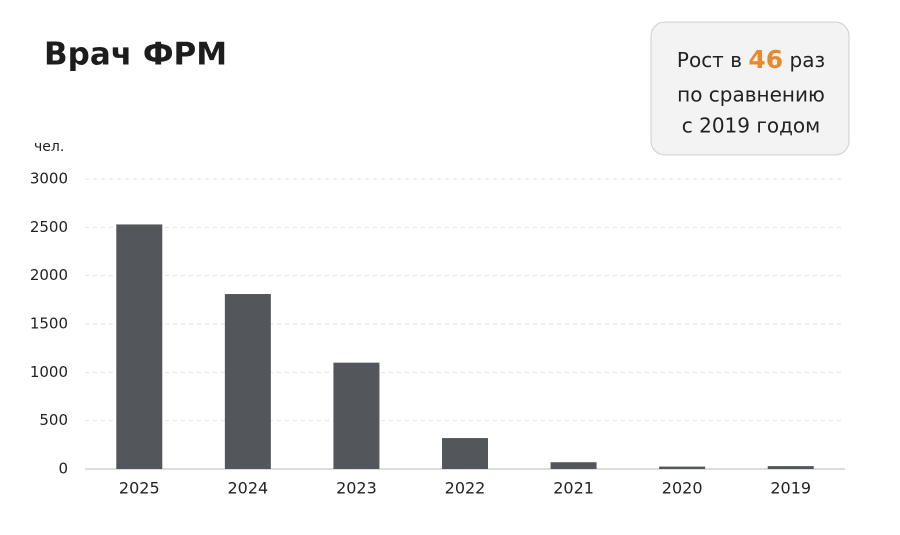  What do you see at coordinates (49, 147) in the screenshot?
I see `y-axis-label: чел.` at bounding box center [49, 147].